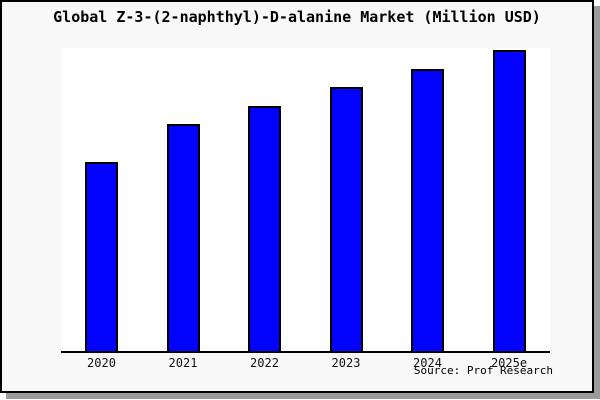 The image size is (600, 400). What do you see at coordinates (183, 363) in the screenshot?
I see `x-tick-label-2021: 2021` at bounding box center [183, 363].